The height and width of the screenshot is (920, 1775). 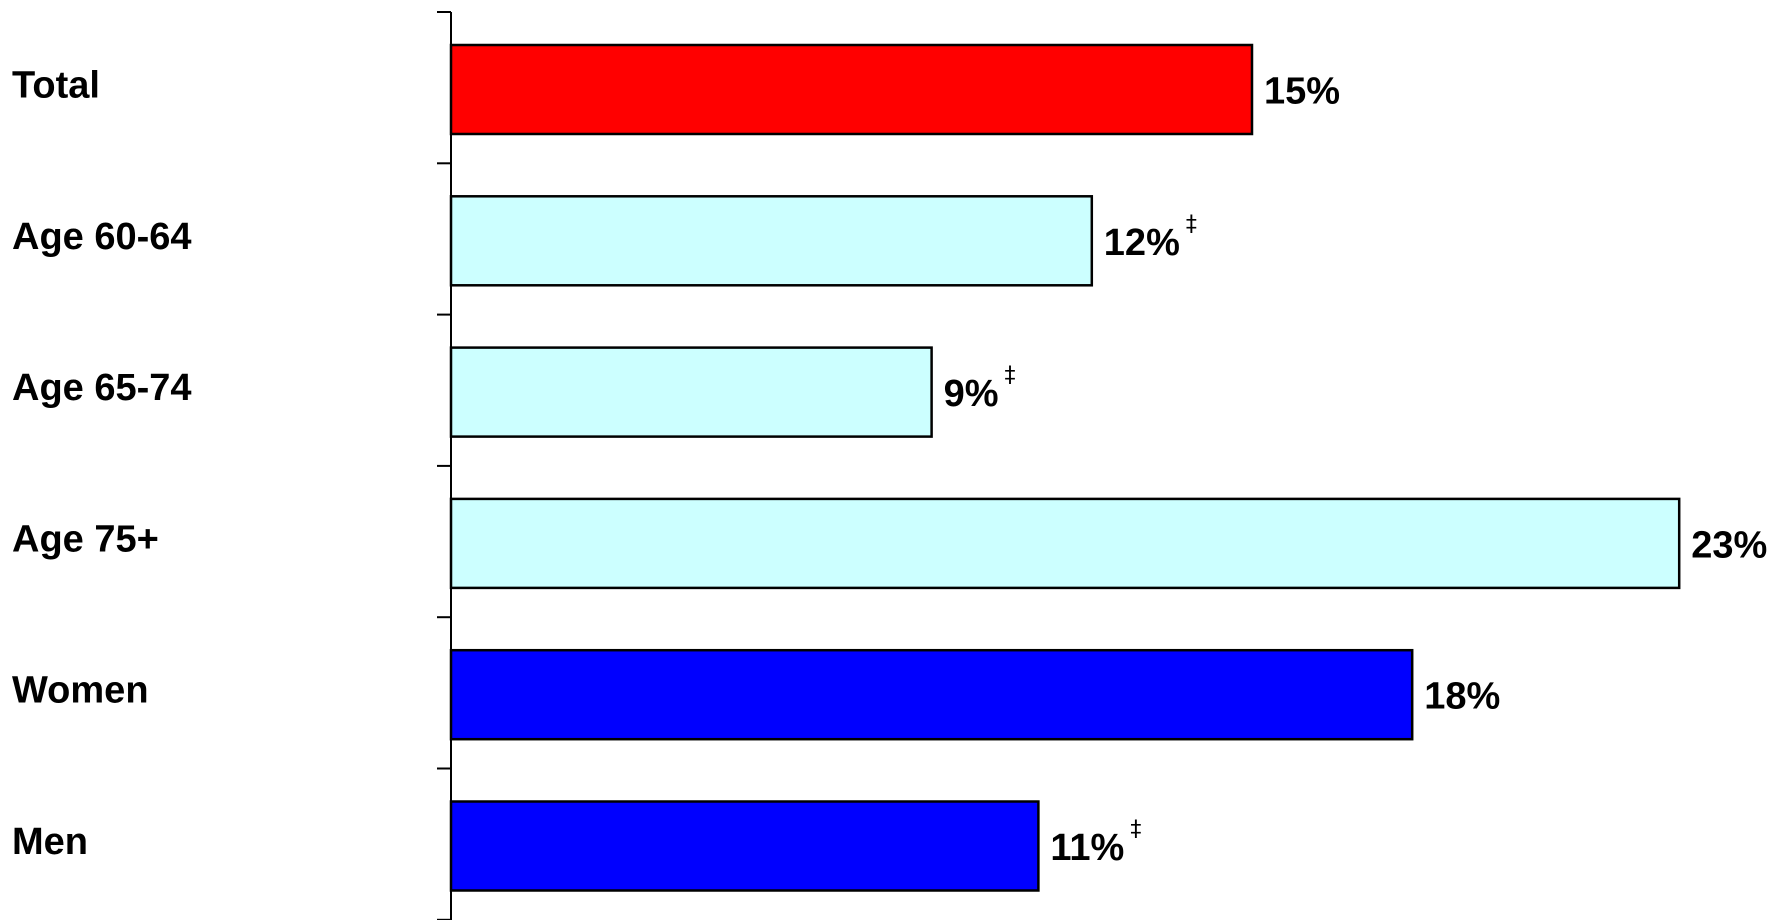 What do you see at coordinates (85, 539) in the screenshot?
I see `category-label: Age 75+` at bounding box center [85, 539].